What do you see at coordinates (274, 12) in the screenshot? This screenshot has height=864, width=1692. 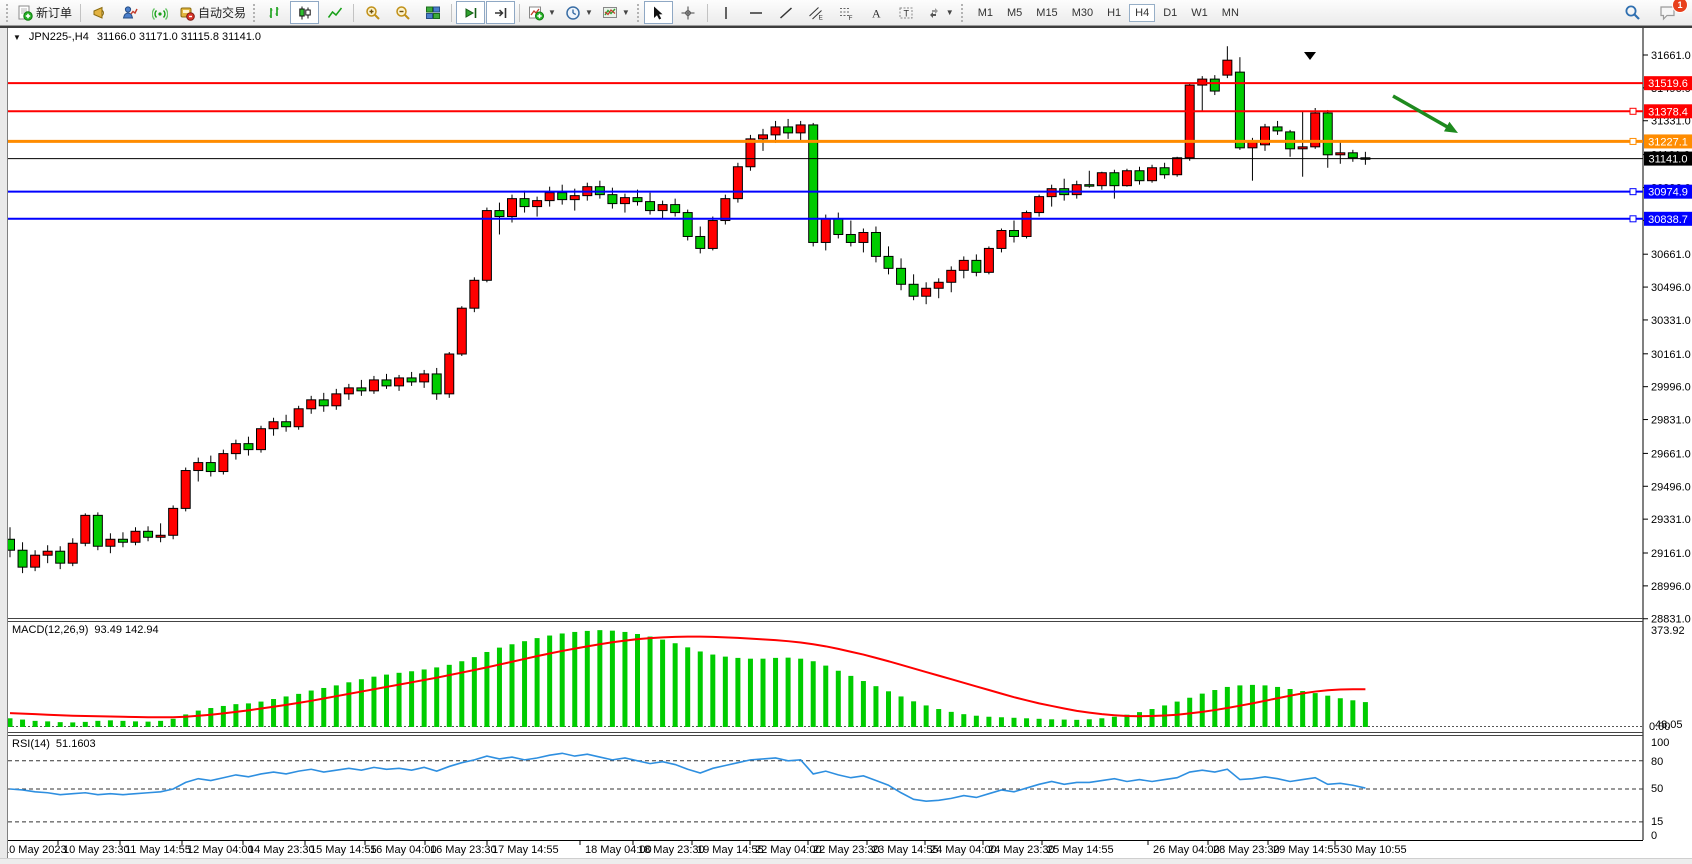 I see `chart-bars-button` at bounding box center [274, 12].